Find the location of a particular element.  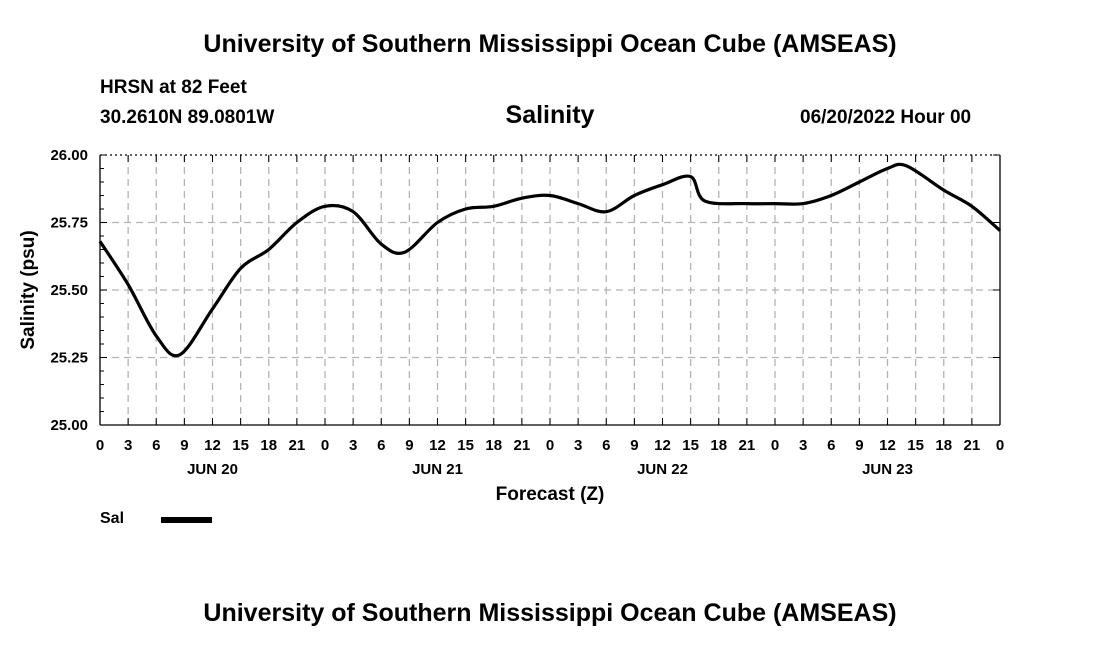

x-day-label: JUN 23 is located at coordinates (887, 469).